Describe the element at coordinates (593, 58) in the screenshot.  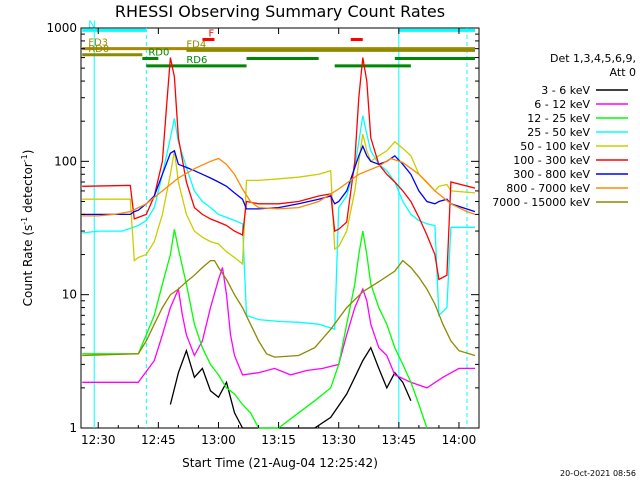
I see `legend-header-line-1: Det 1,3,4,5,6,9,` at that location.